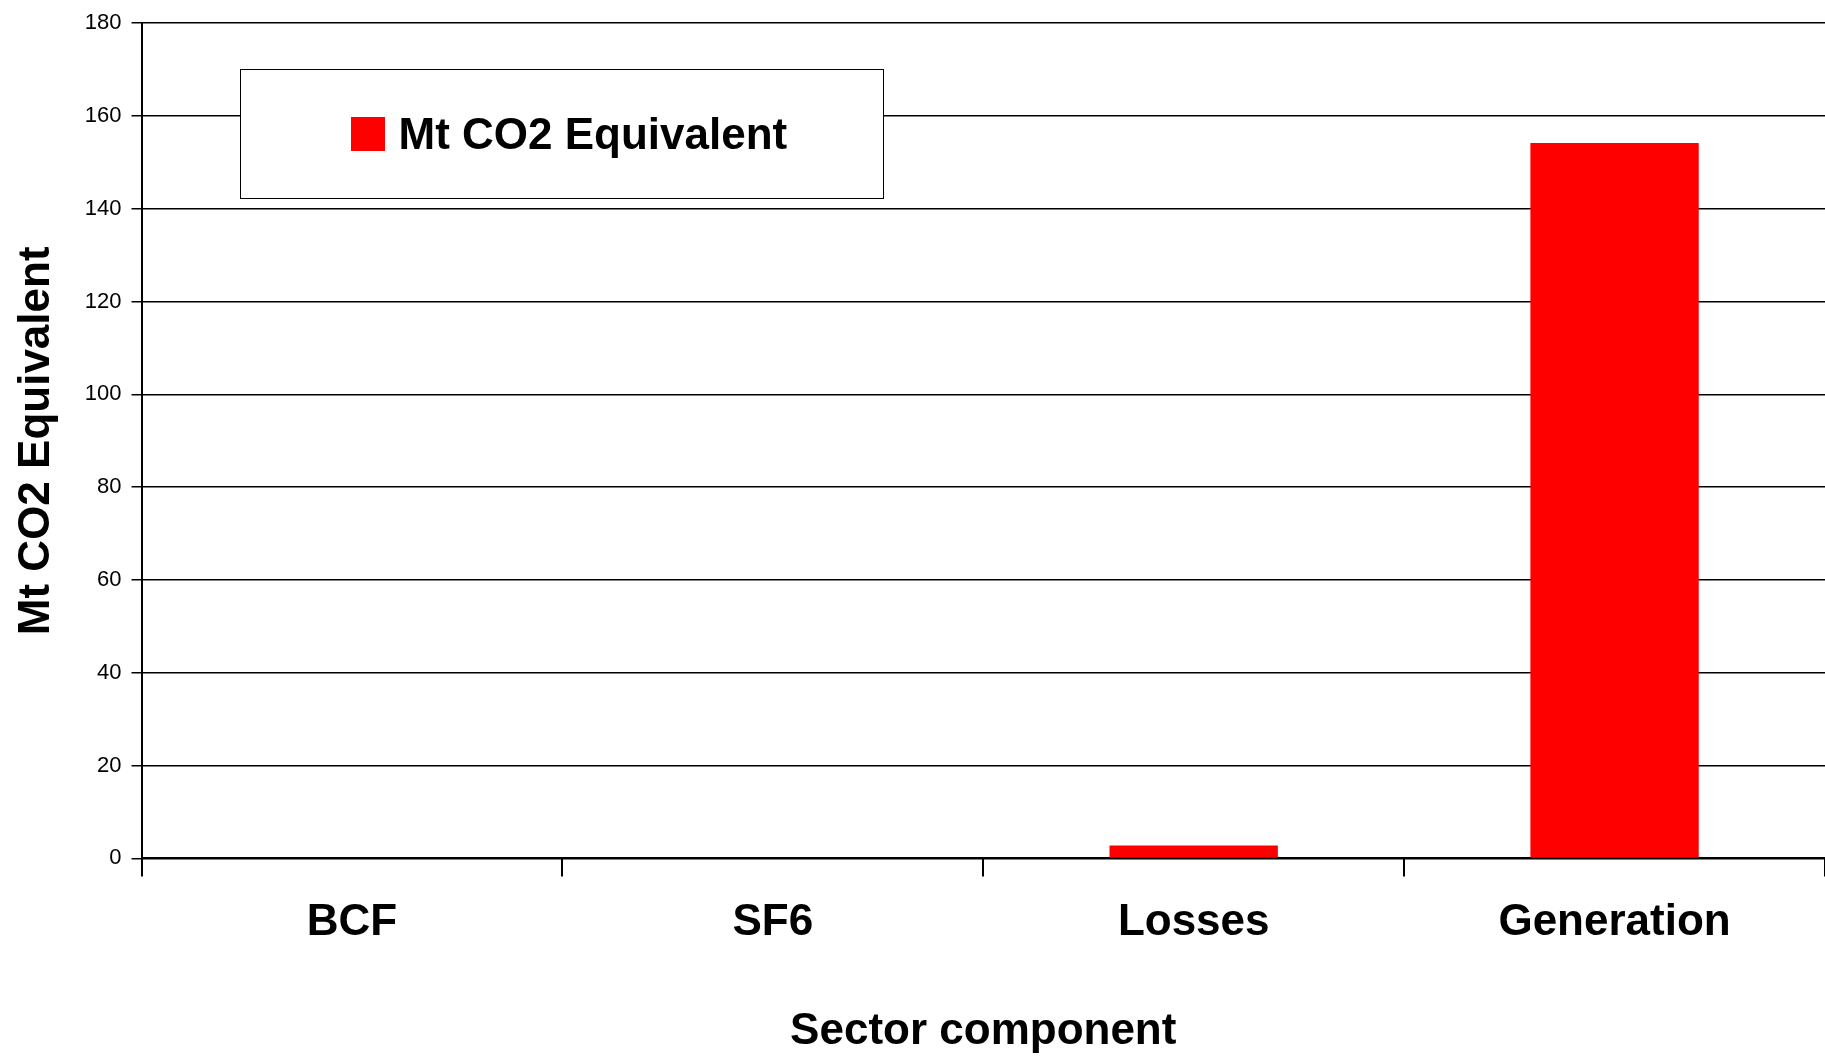 The image size is (1825, 1062). Describe the element at coordinates (983, 1028) in the screenshot. I see `x-axis-title: Sector component` at that location.